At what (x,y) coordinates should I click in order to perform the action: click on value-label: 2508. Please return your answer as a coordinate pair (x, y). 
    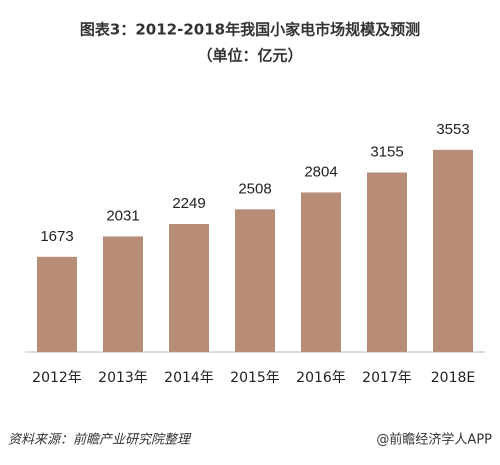
    Looking at the image, I should click on (254, 188).